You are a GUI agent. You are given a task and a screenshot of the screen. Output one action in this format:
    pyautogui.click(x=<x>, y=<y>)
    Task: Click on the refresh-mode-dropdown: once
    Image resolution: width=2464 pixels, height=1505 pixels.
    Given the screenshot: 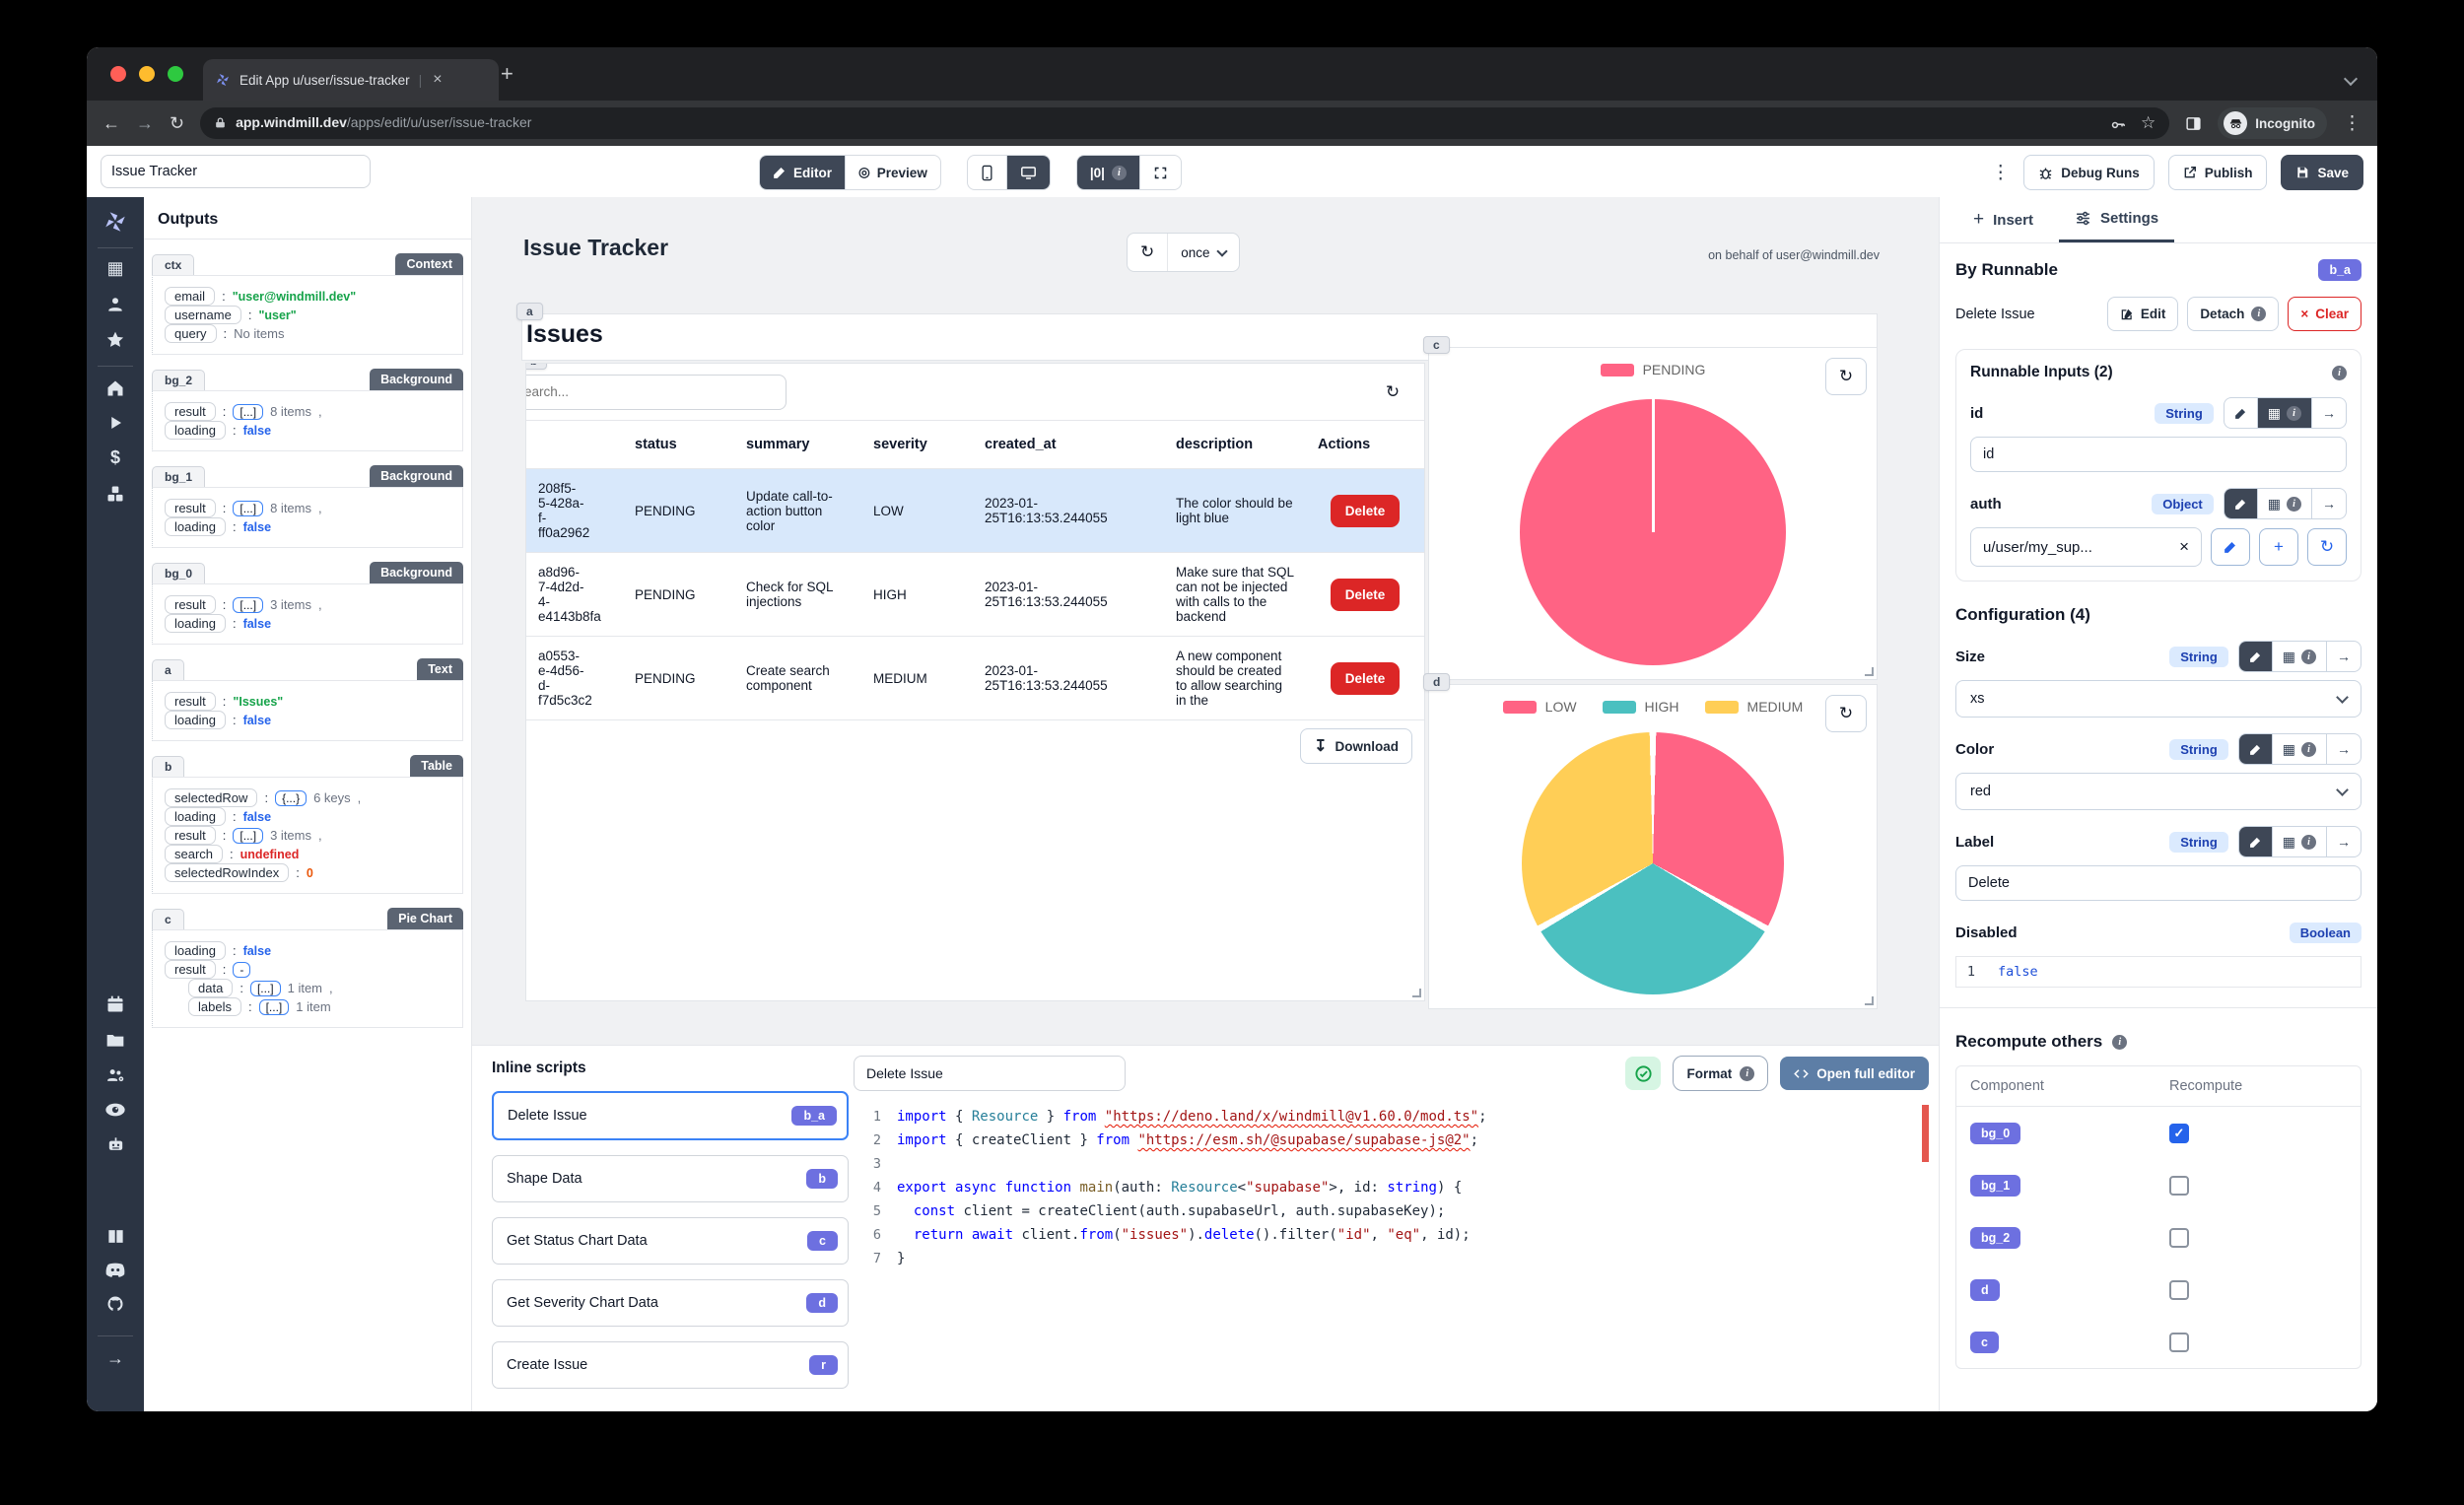 What is the action you would take?
    pyautogui.click(x=1203, y=252)
    